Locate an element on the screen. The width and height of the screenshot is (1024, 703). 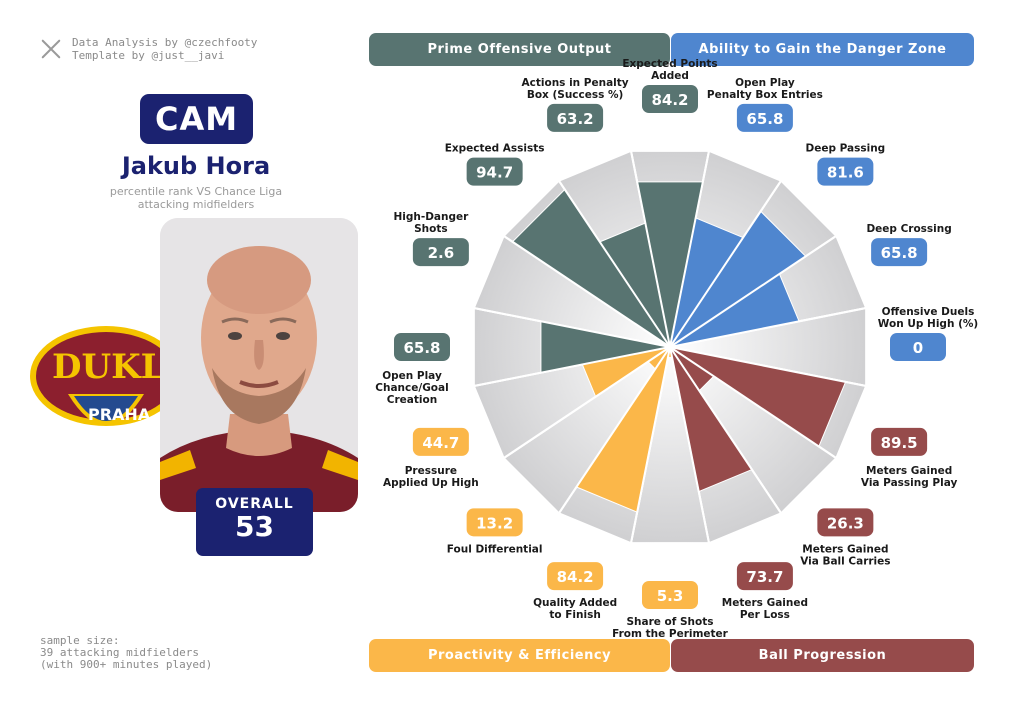
overall-value: 53 is located at coordinates (254, 526).